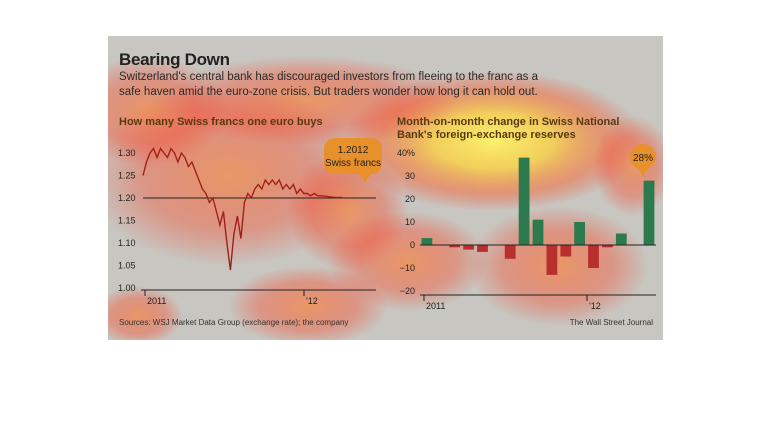 Image resolution: width=770 pixels, height=434 pixels. Describe the element at coordinates (221, 122) in the screenshot. I see `exchange-rate-chart-title: How many Swiss francs one euro buys` at that location.